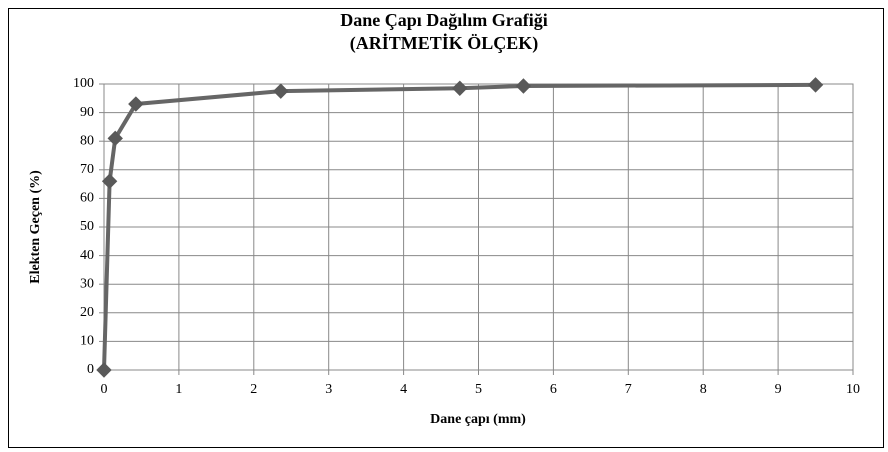 The image size is (888, 452). I want to click on x-tick-label: 3, so click(328, 389).